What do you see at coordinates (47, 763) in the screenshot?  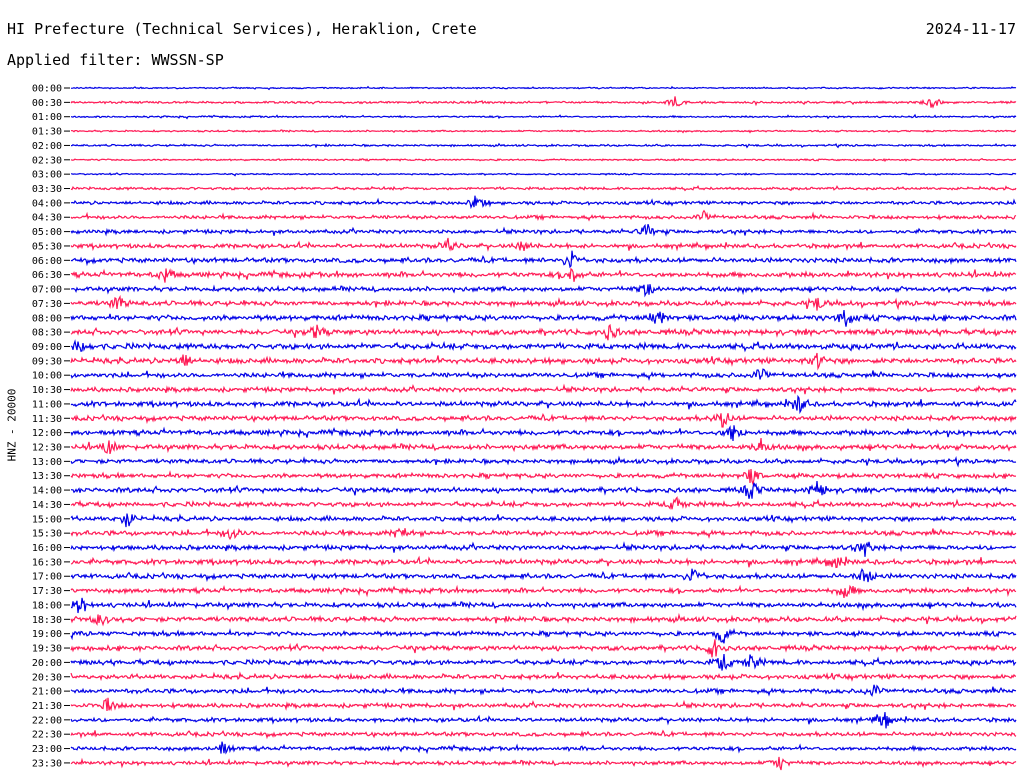 I see `time-tick-label: 23:30` at bounding box center [47, 763].